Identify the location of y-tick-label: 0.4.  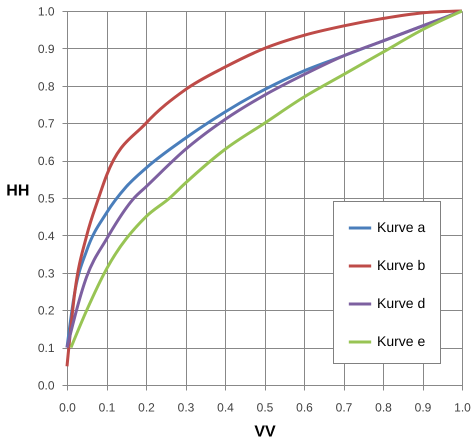
(46, 235).